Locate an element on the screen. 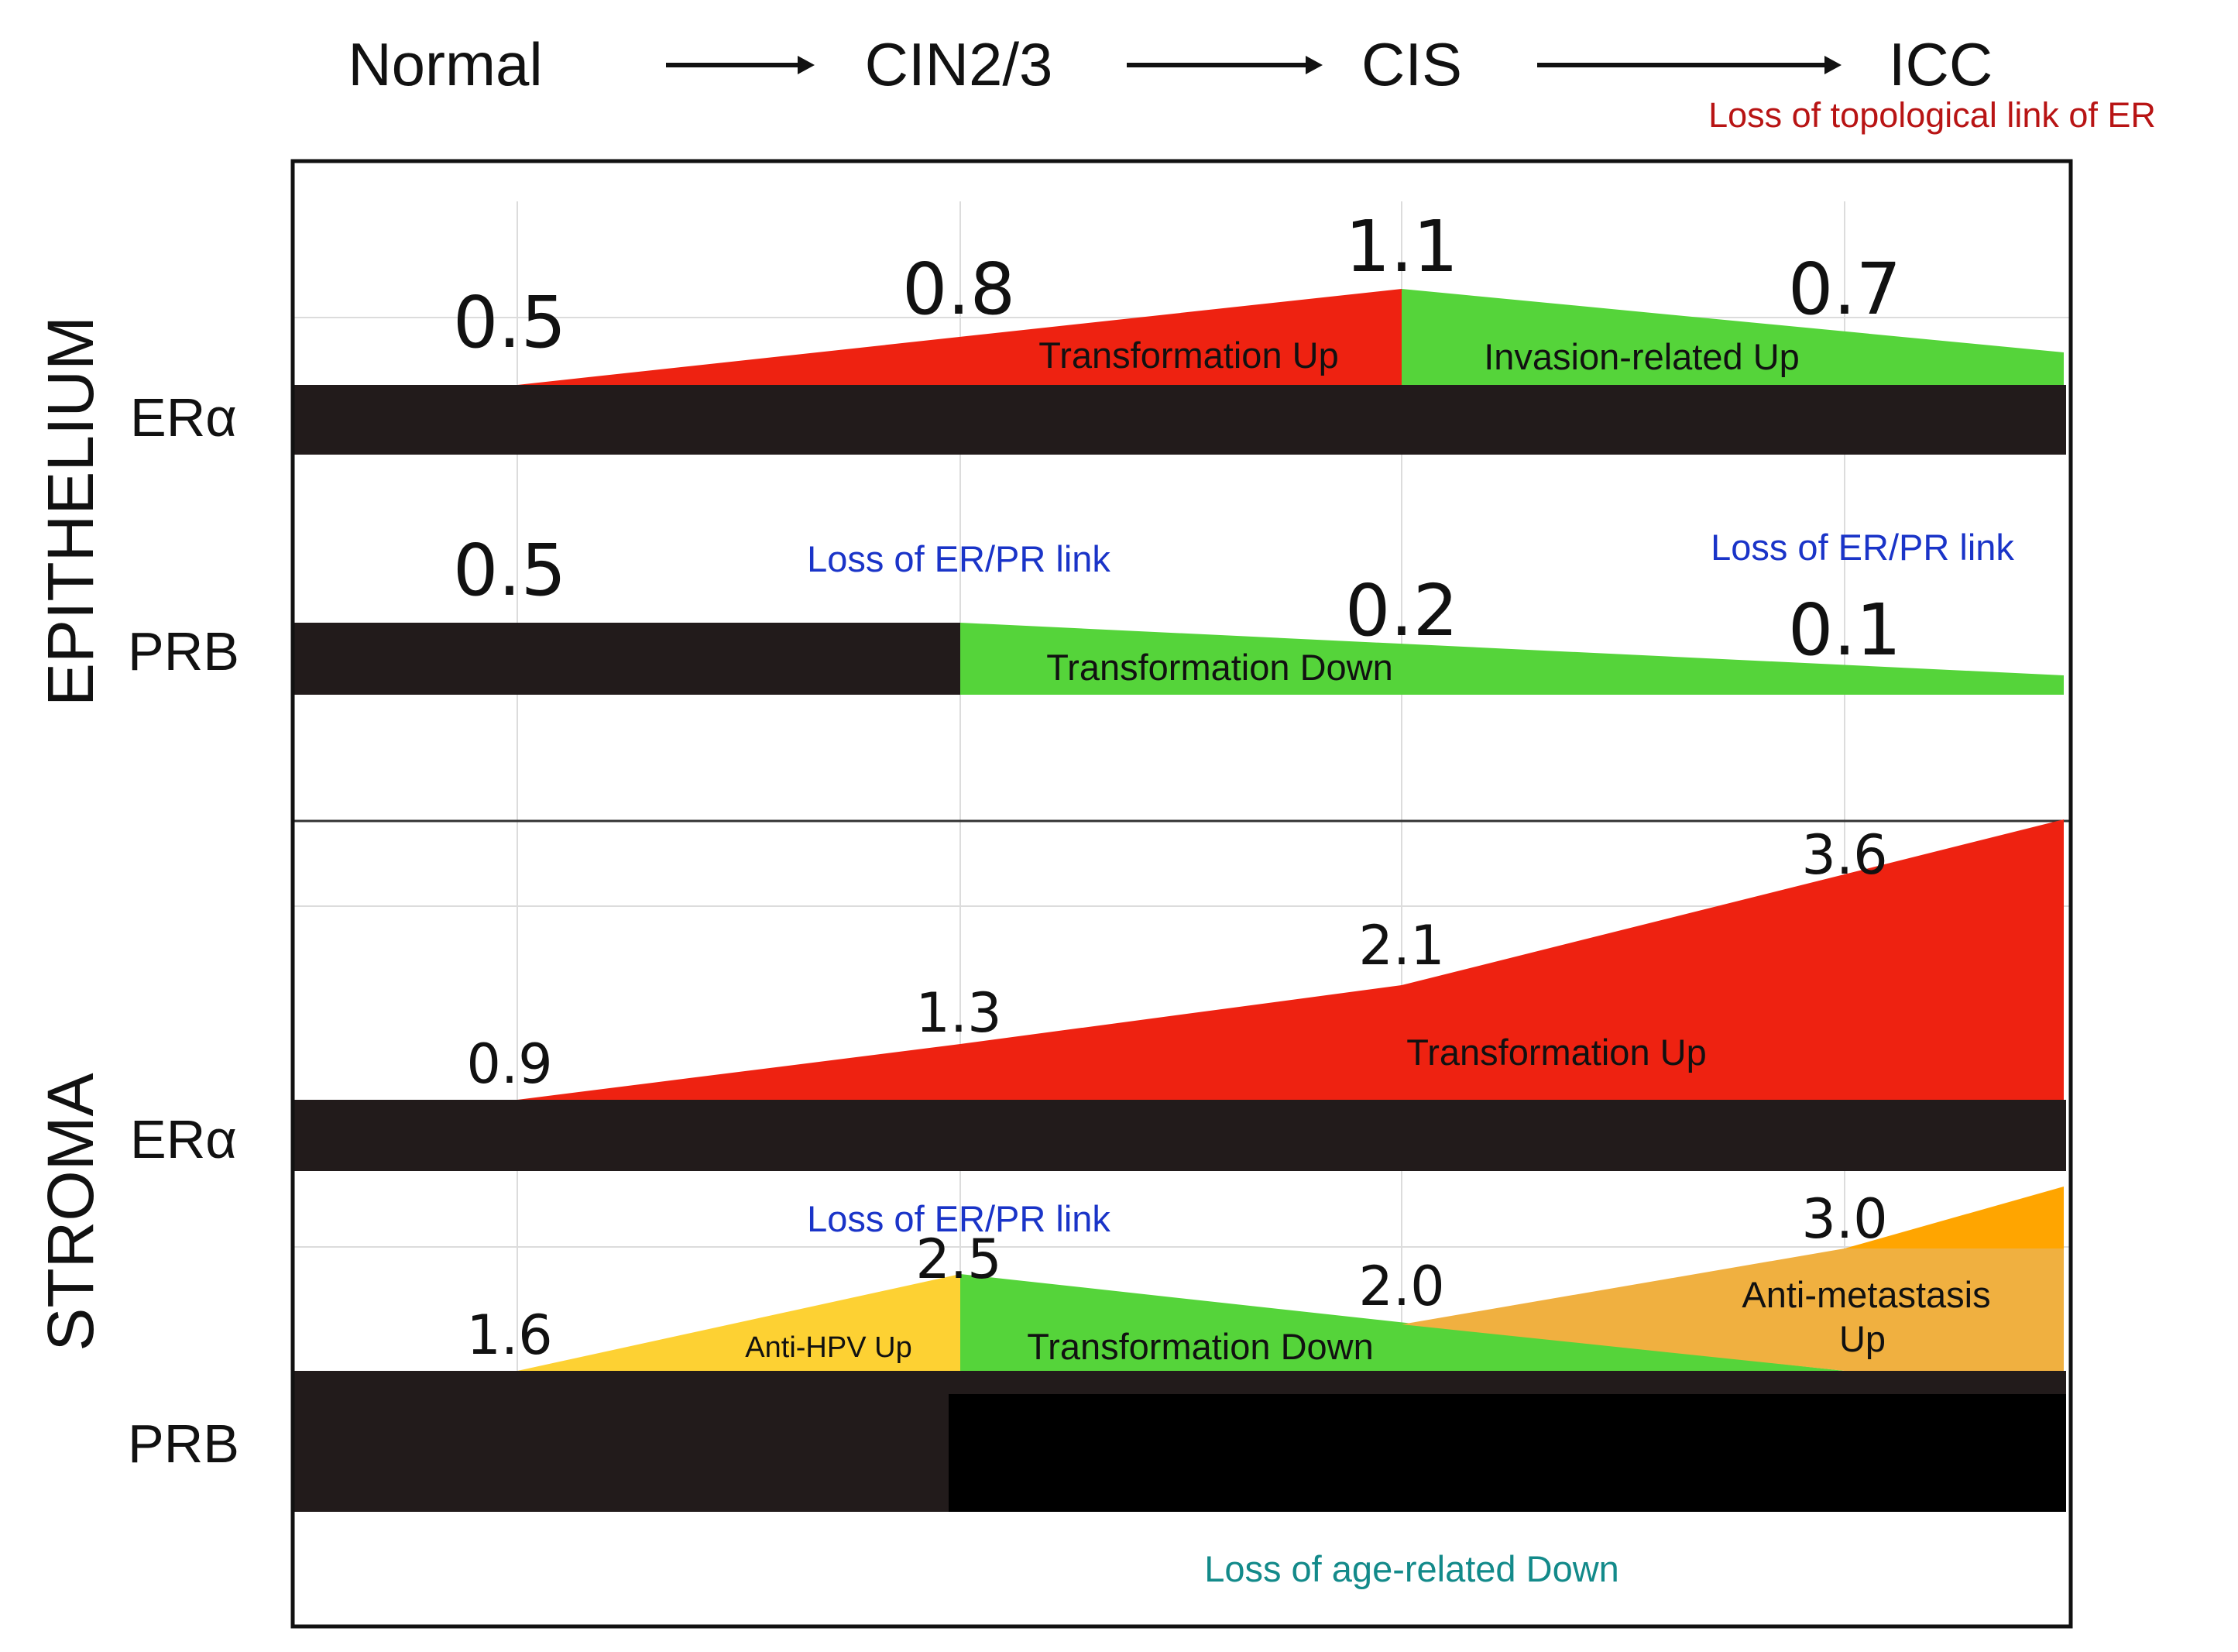 The width and height of the screenshot is (2238, 1652). value-label: 2.5 is located at coordinates (958, 1259).